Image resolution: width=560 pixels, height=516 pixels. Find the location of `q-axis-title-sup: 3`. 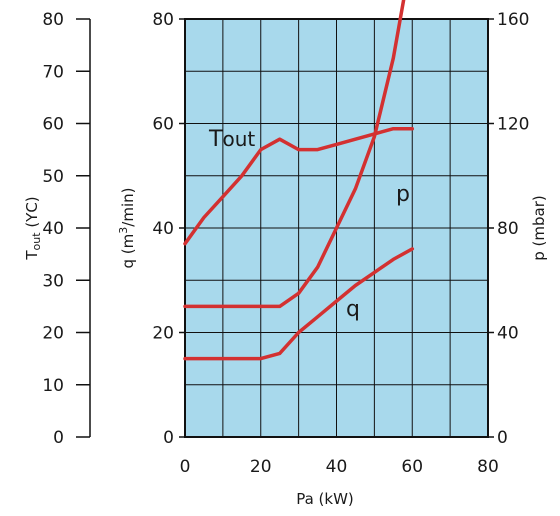

q-axis-title-sup: 3 is located at coordinates (123, 230).